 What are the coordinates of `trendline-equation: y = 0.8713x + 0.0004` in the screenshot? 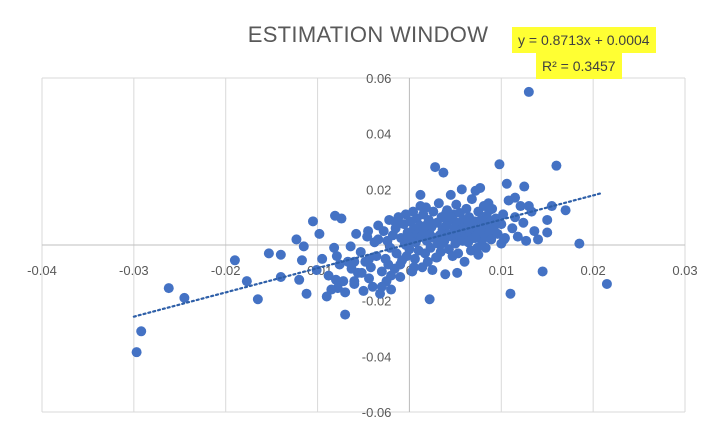 It's located at (584, 40).